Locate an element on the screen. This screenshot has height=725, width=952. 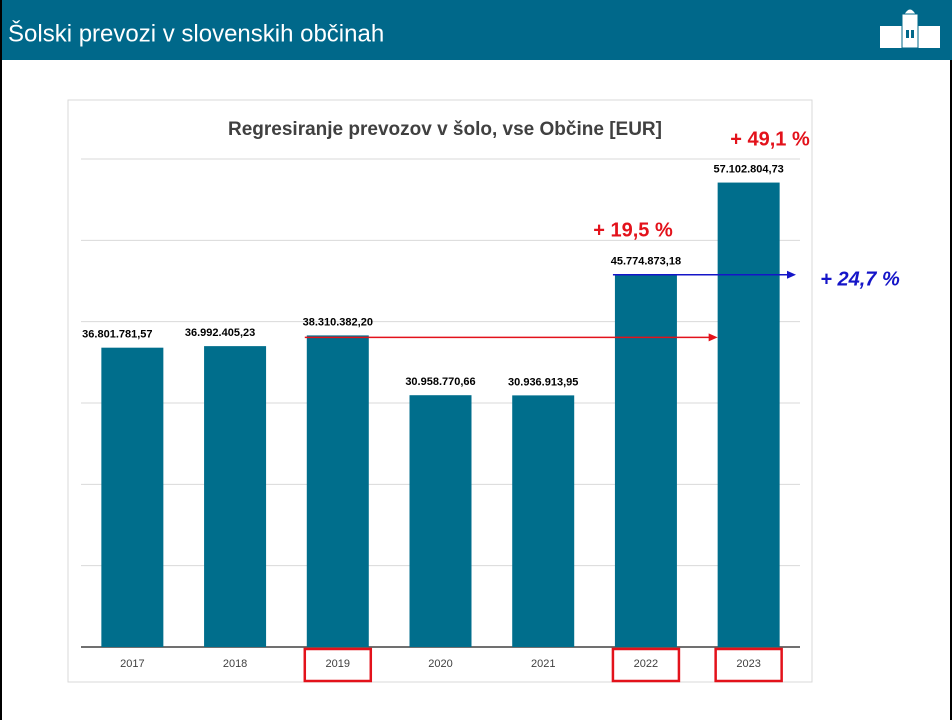
header-title: Šolski prevozi v slovenskih občinah is located at coordinates (196, 33).